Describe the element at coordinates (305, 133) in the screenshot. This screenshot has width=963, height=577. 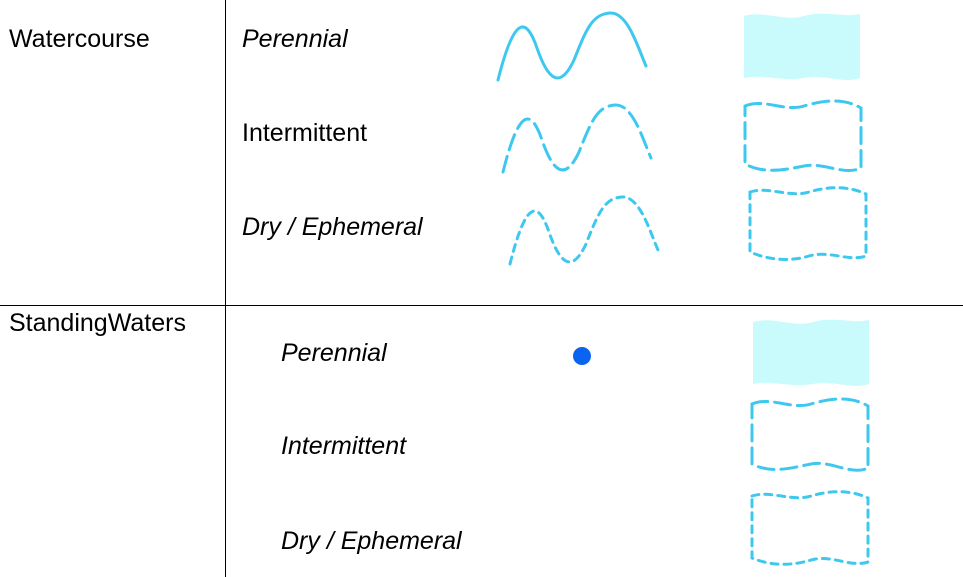
I see `watercourse-intermittent-label: Intermittent` at that location.